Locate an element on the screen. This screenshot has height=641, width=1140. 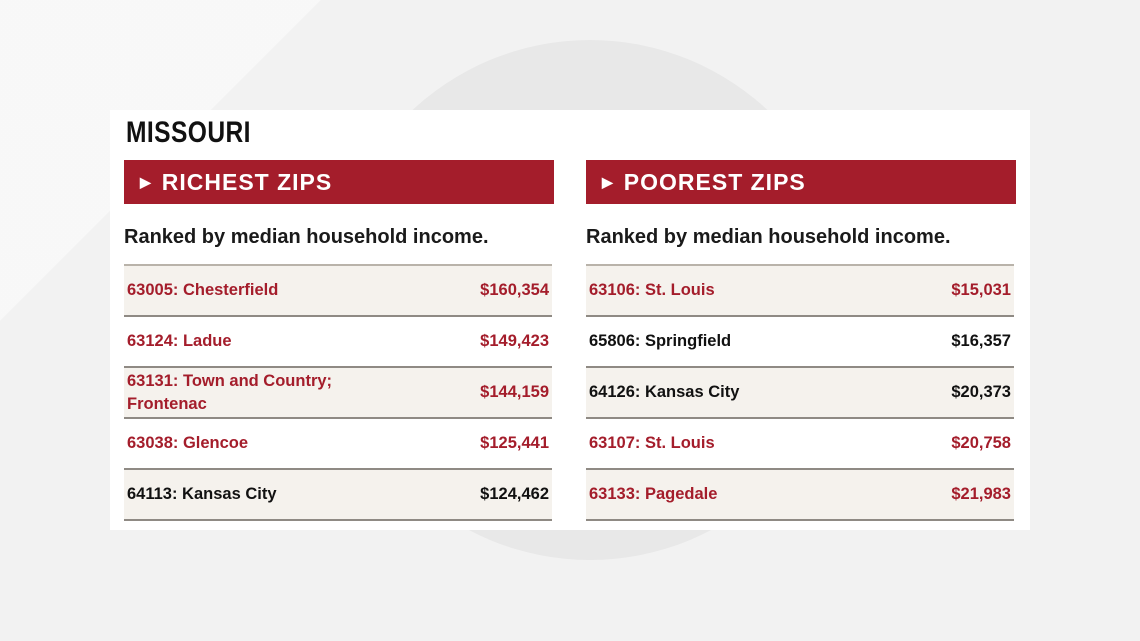
table-row: 63106: St. Louis $15,031 is located at coordinates (800, 291).